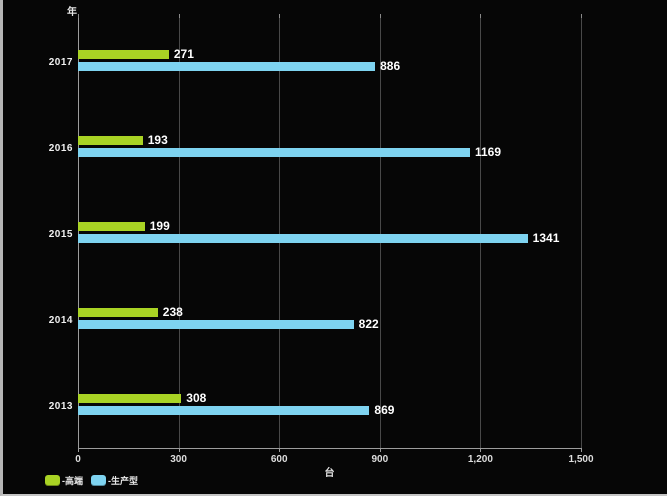  What do you see at coordinates (60, 62) in the screenshot?
I see `category-label: 2017` at bounding box center [60, 62].